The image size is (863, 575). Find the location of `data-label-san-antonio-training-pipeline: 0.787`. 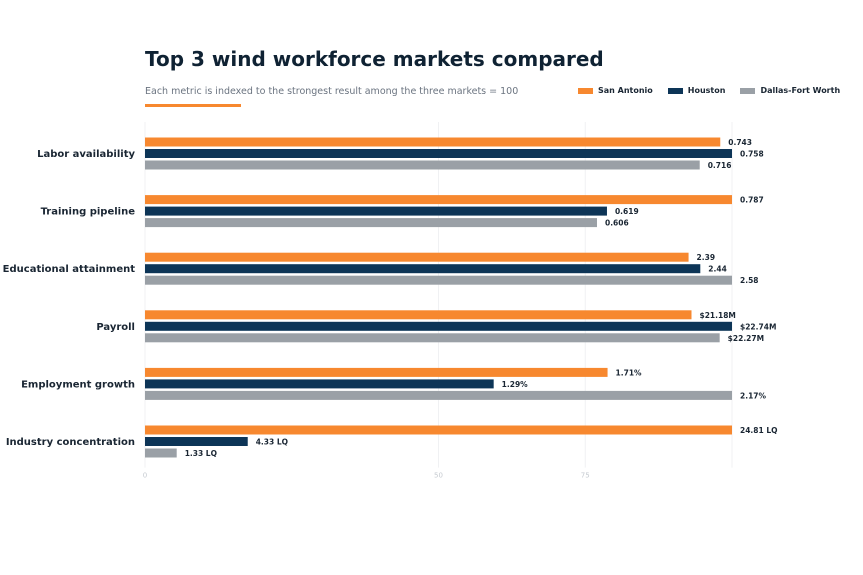

data-label-san-antonio-training-pipeline: 0.787 is located at coordinates (752, 200).